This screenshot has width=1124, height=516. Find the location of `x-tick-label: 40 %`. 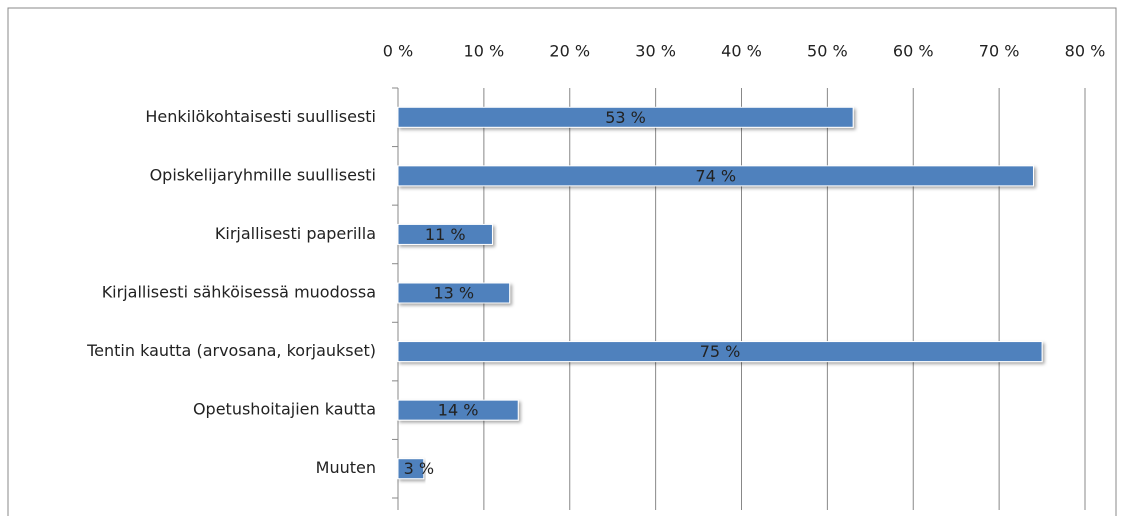

x-tick-label: 40 % is located at coordinates (741, 51).